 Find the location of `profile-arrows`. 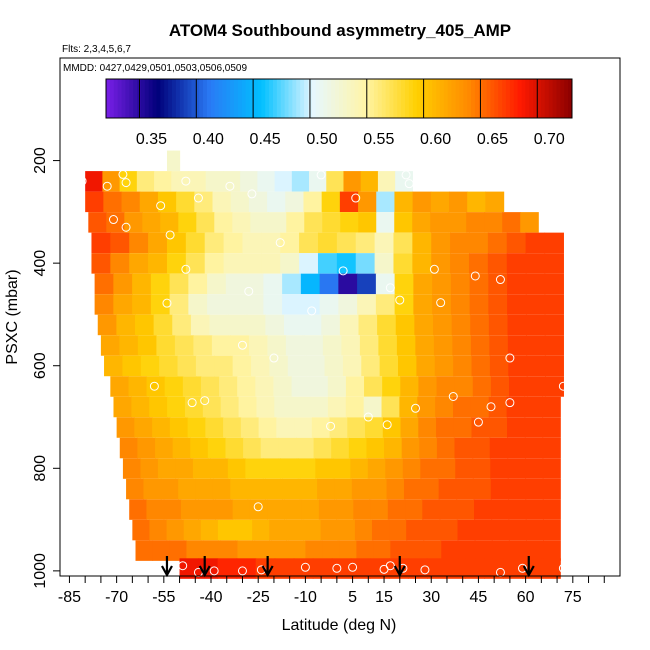

profile-arrows is located at coordinates (348, 567).